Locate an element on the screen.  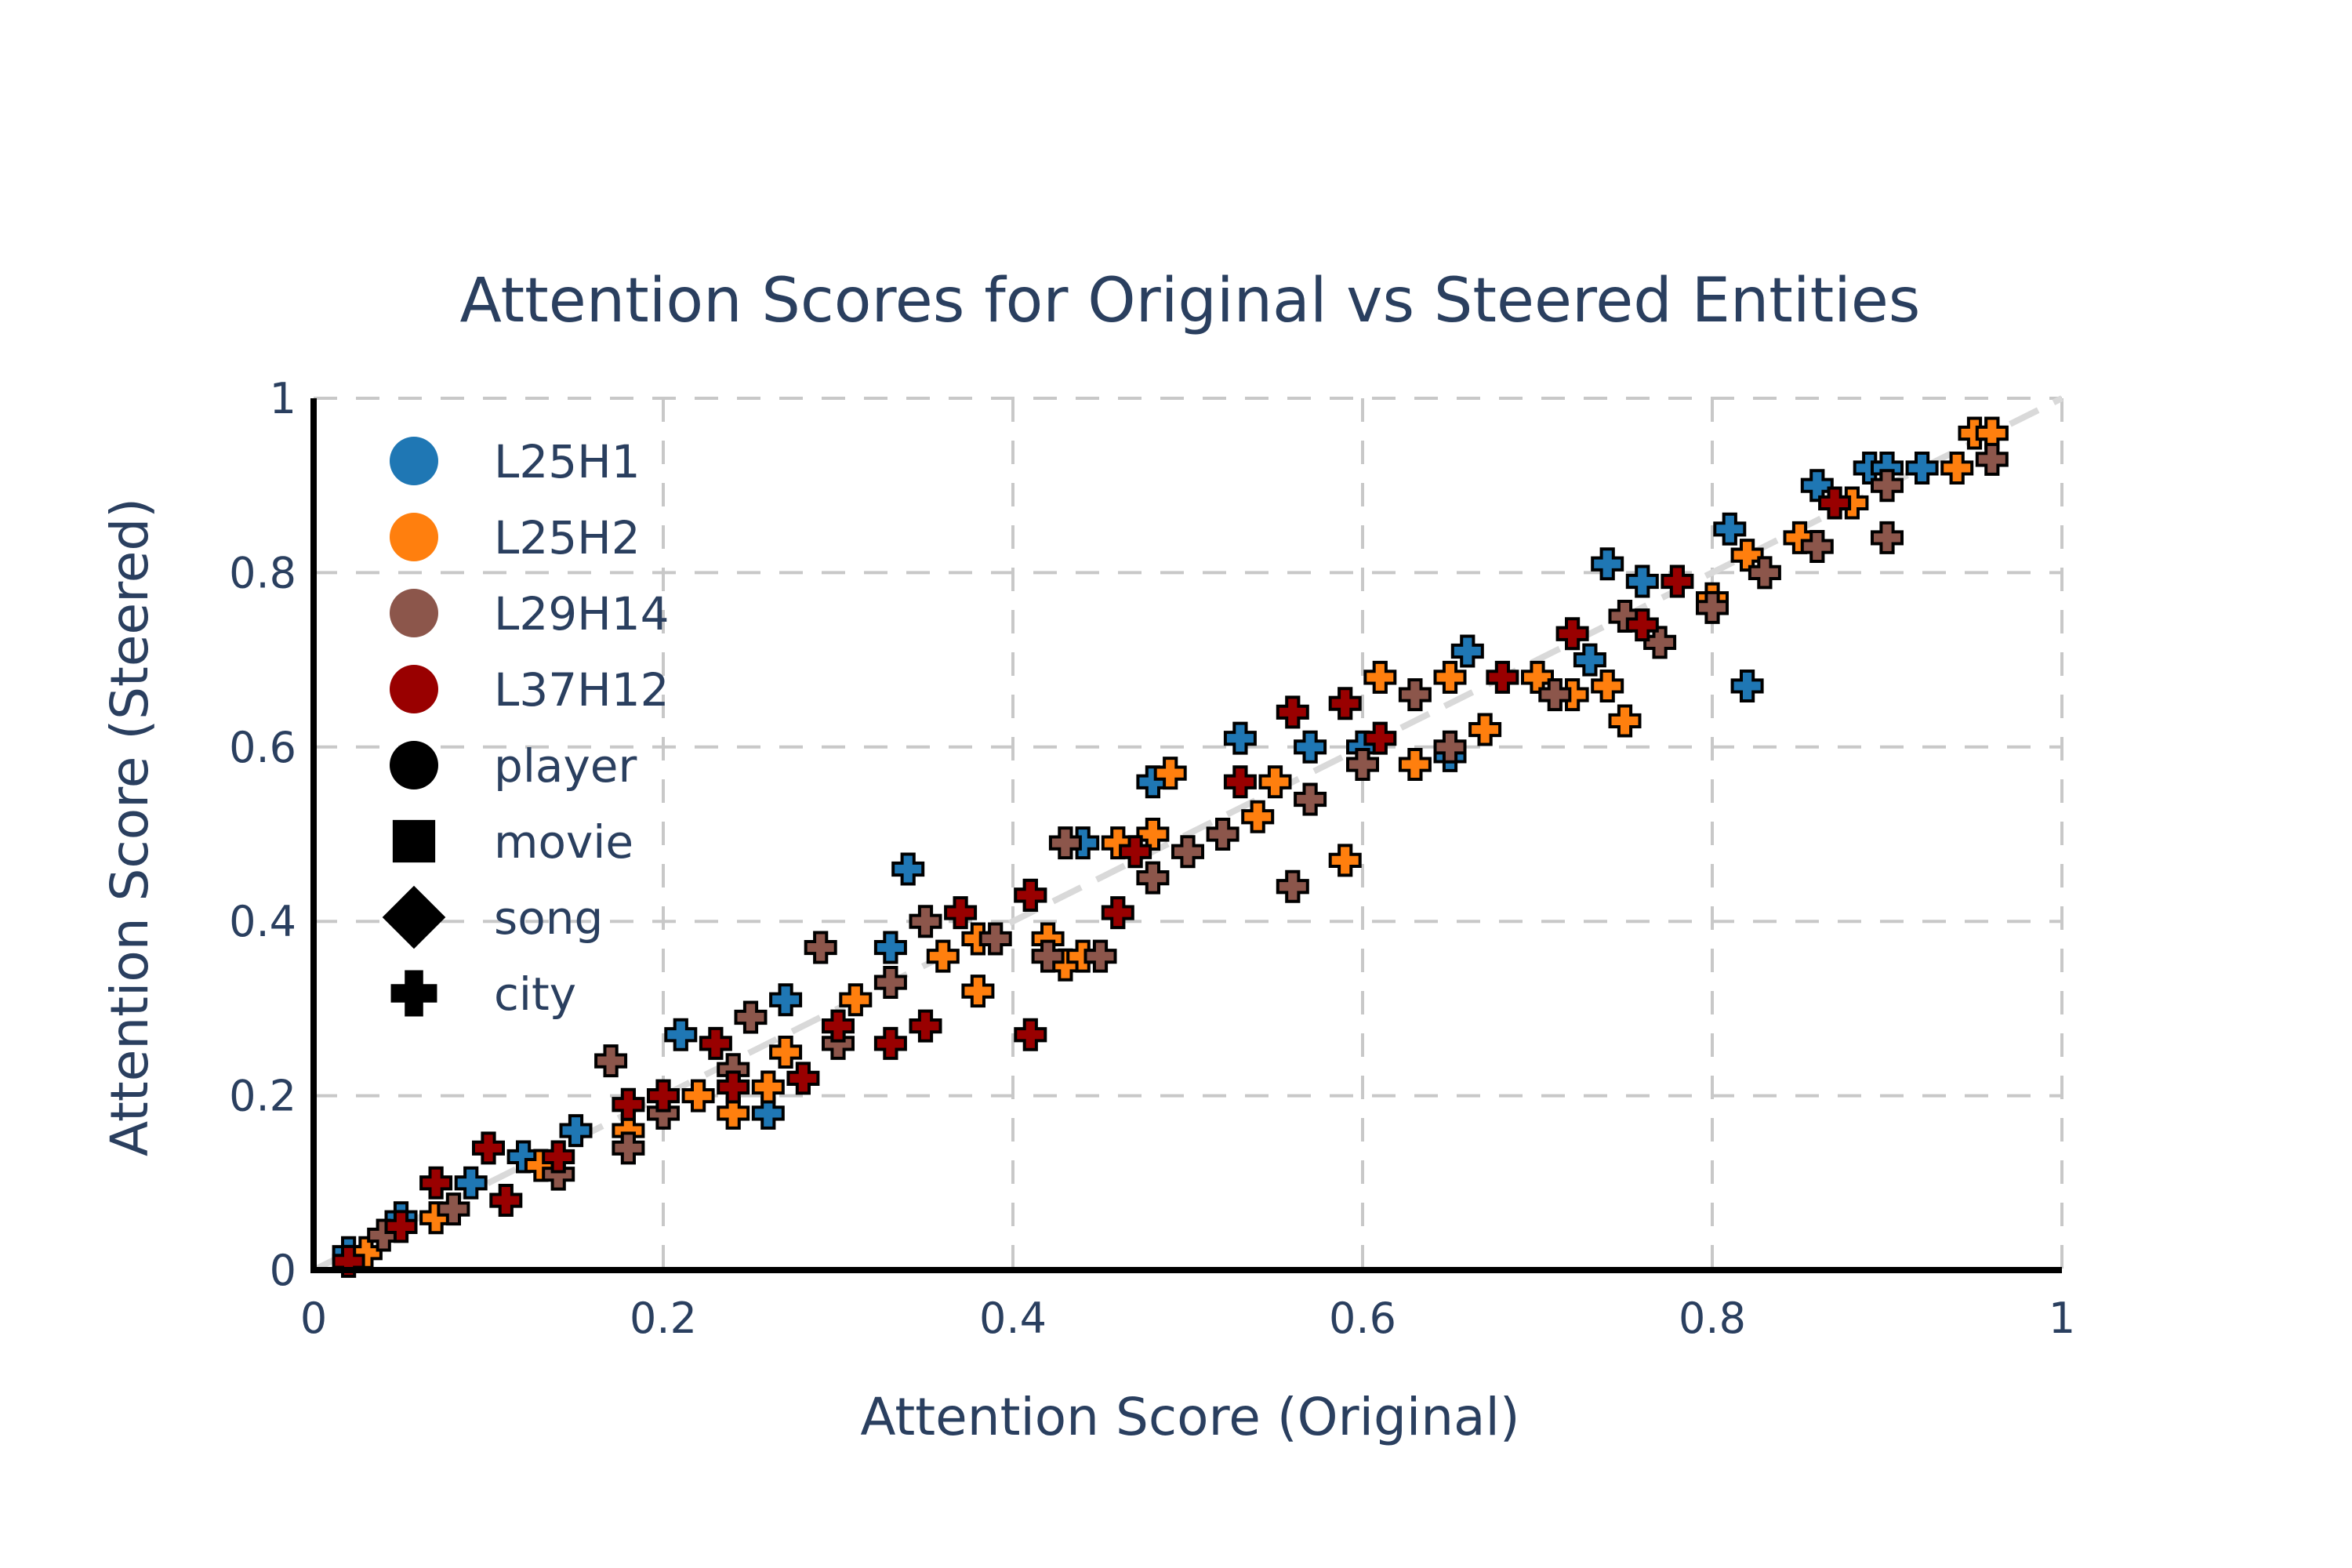
legend-label-player: player is located at coordinates (565, 766).